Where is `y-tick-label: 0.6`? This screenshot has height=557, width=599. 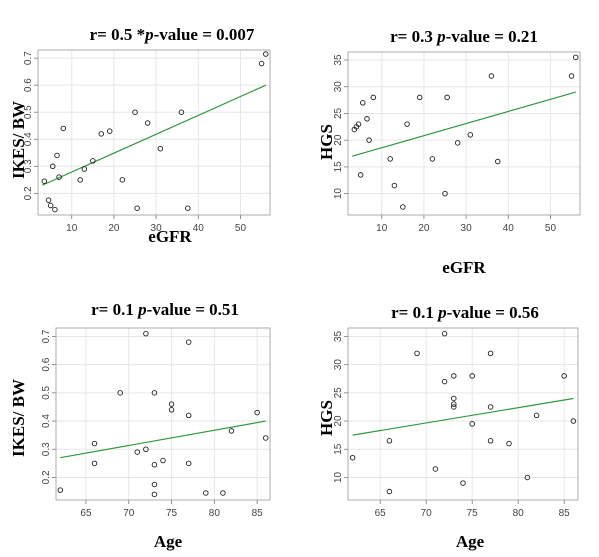
y-tick-label: 0.6 is located at coordinates (28, 85).